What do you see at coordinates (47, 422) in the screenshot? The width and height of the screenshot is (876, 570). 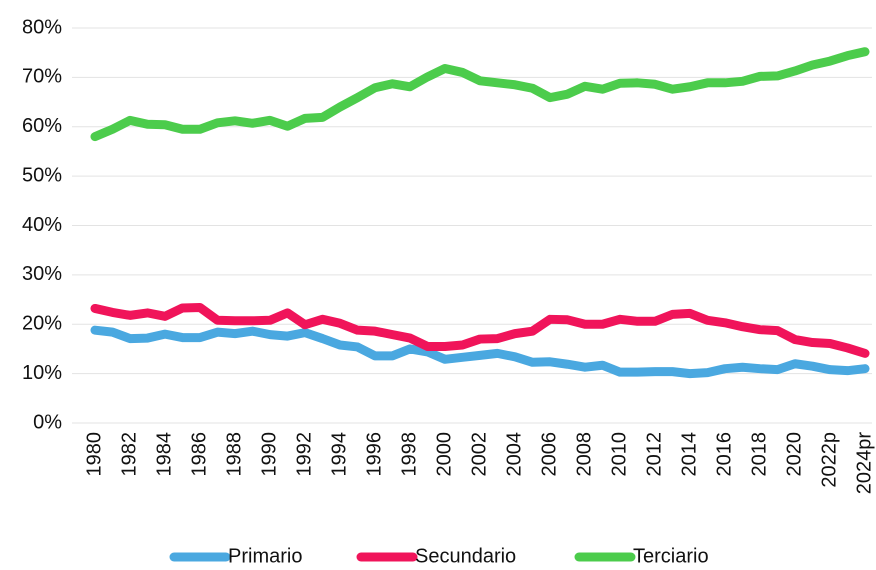 I see `y-tick-label: 0%` at bounding box center [47, 422].